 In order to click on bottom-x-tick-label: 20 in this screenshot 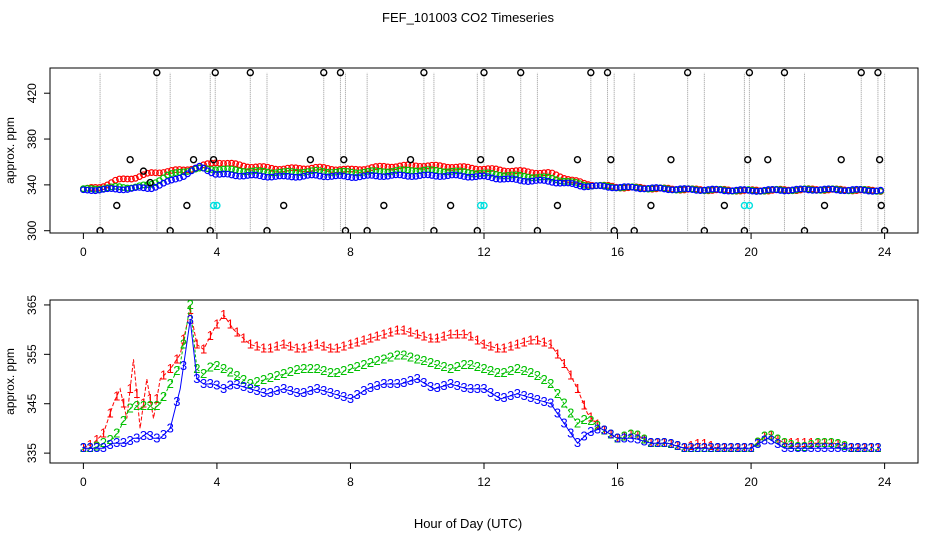, I will do `click(751, 482)`.